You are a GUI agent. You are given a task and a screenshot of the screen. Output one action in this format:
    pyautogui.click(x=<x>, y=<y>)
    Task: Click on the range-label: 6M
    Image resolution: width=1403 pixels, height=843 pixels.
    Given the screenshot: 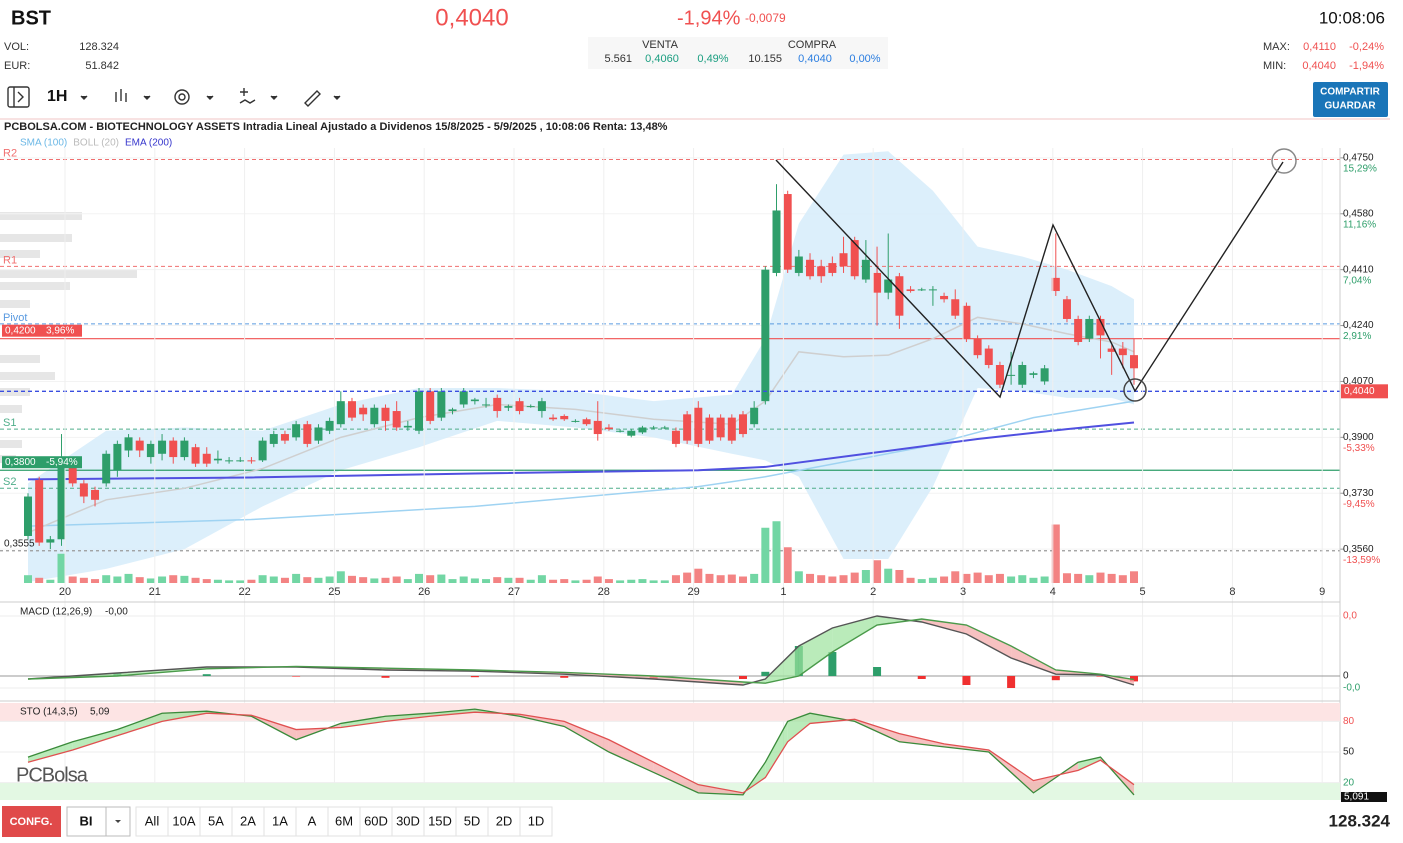 What is the action you would take?
    pyautogui.click(x=344, y=820)
    